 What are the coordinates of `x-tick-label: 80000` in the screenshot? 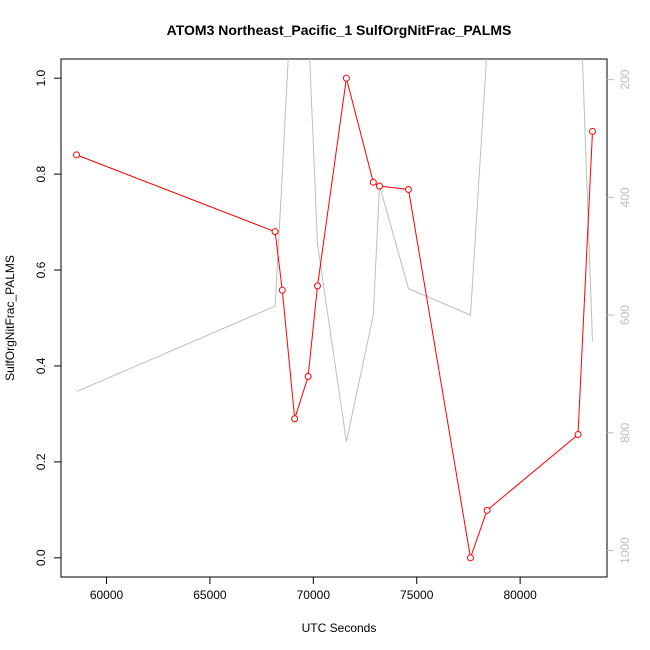 It's located at (520, 595).